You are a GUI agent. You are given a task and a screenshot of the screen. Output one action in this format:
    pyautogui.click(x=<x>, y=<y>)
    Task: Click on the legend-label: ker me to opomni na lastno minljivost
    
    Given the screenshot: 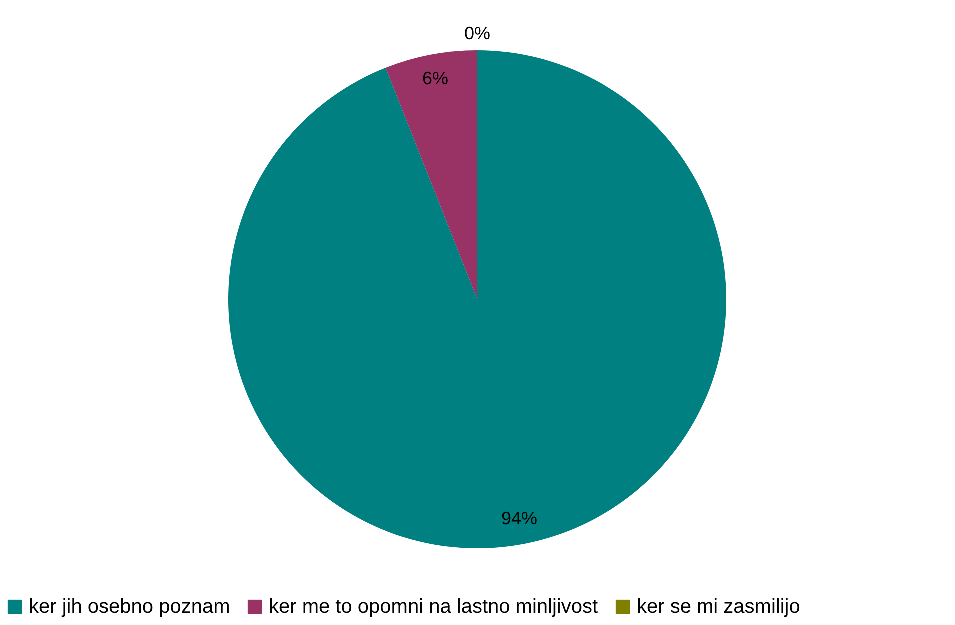 What is the action you would take?
    pyautogui.click(x=433, y=607)
    